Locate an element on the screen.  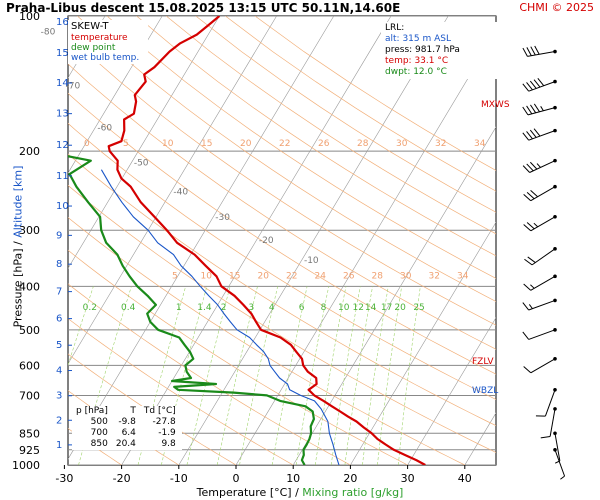
table-row: 500 -9.8 -27.8 is located at coordinates (126, 422).